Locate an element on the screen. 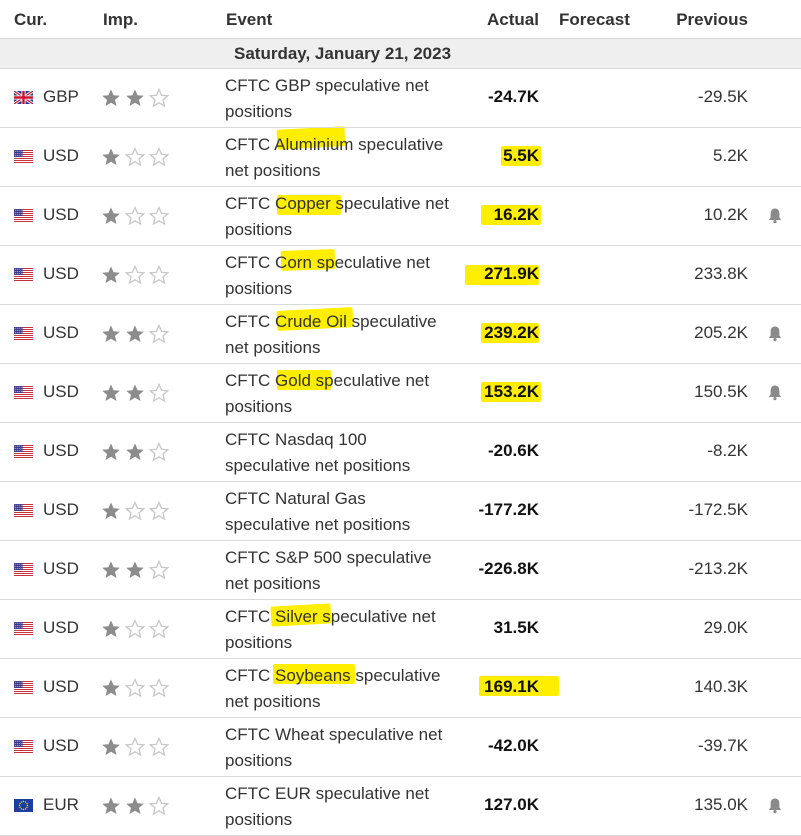  previous-value: -172.5K is located at coordinates (718, 509).